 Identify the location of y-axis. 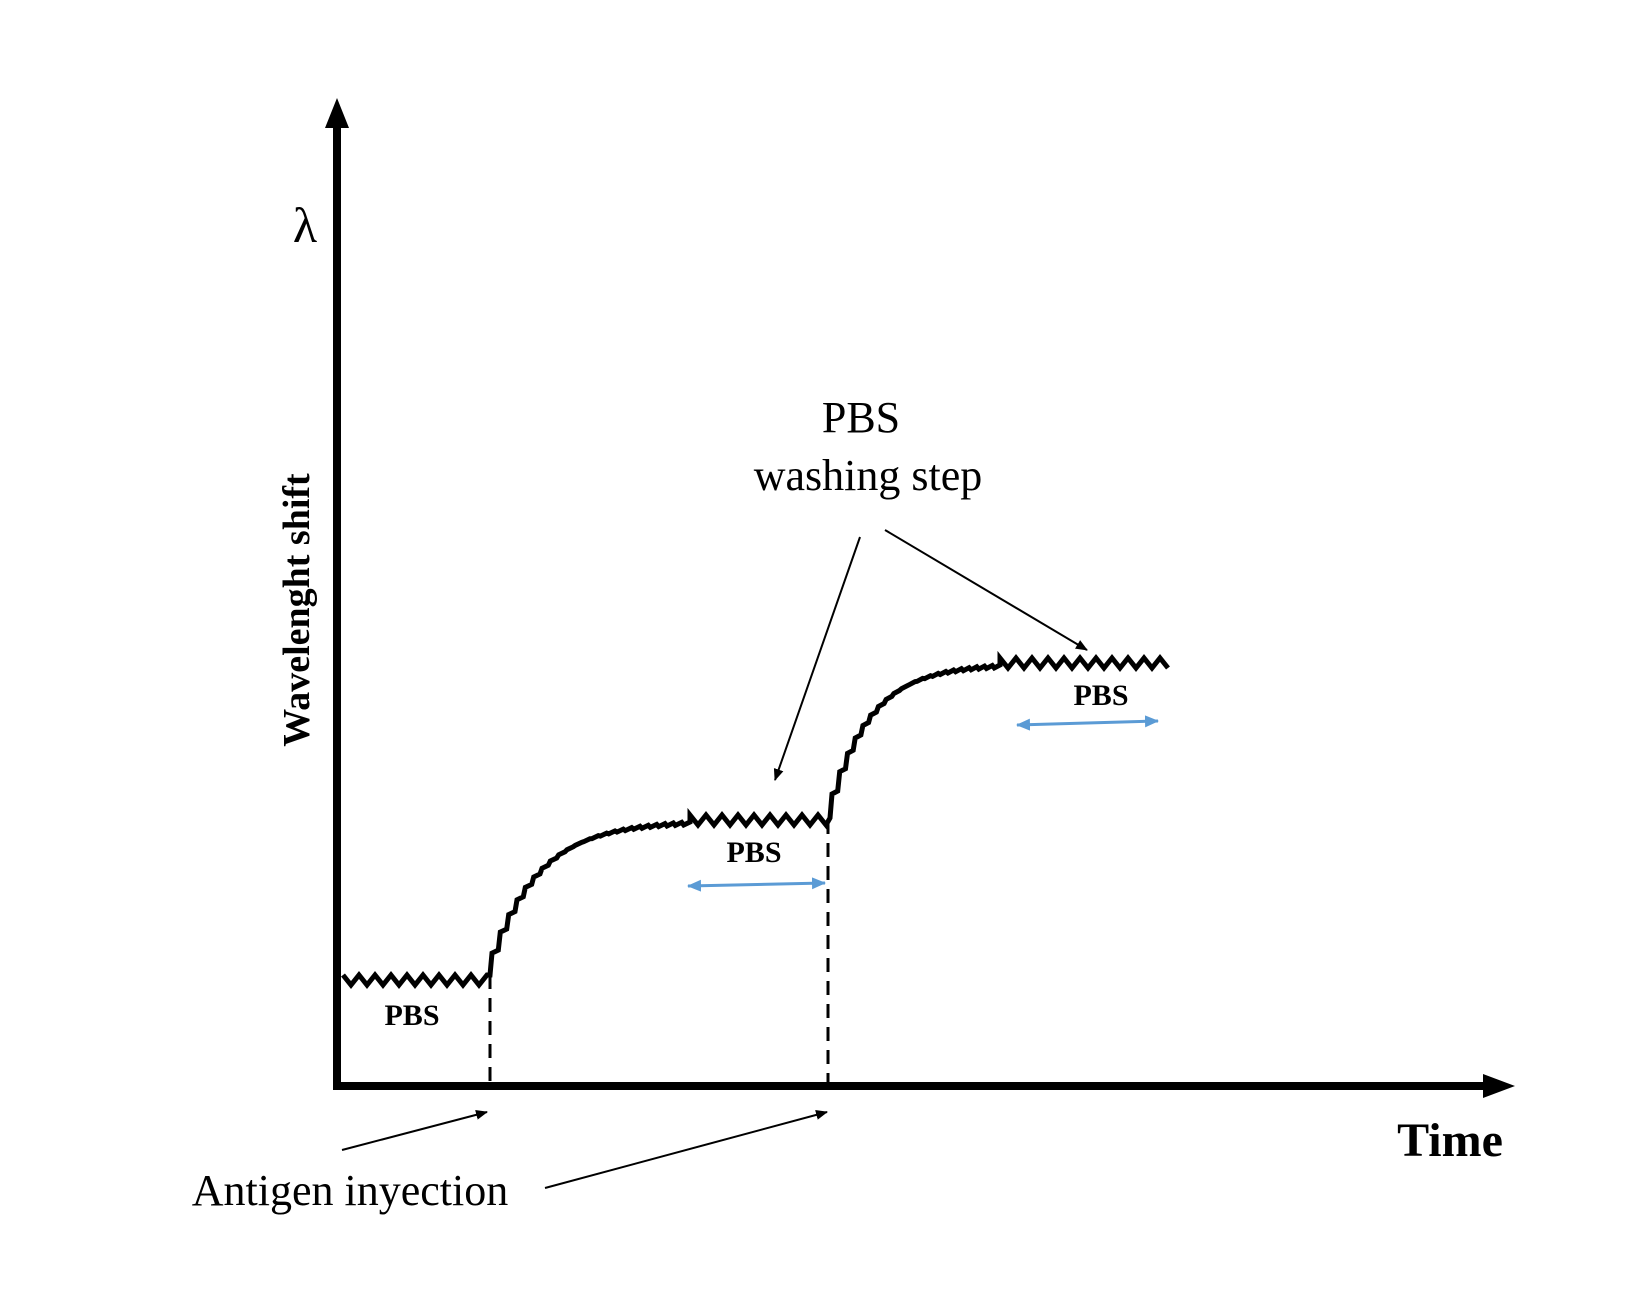
(337, 594).